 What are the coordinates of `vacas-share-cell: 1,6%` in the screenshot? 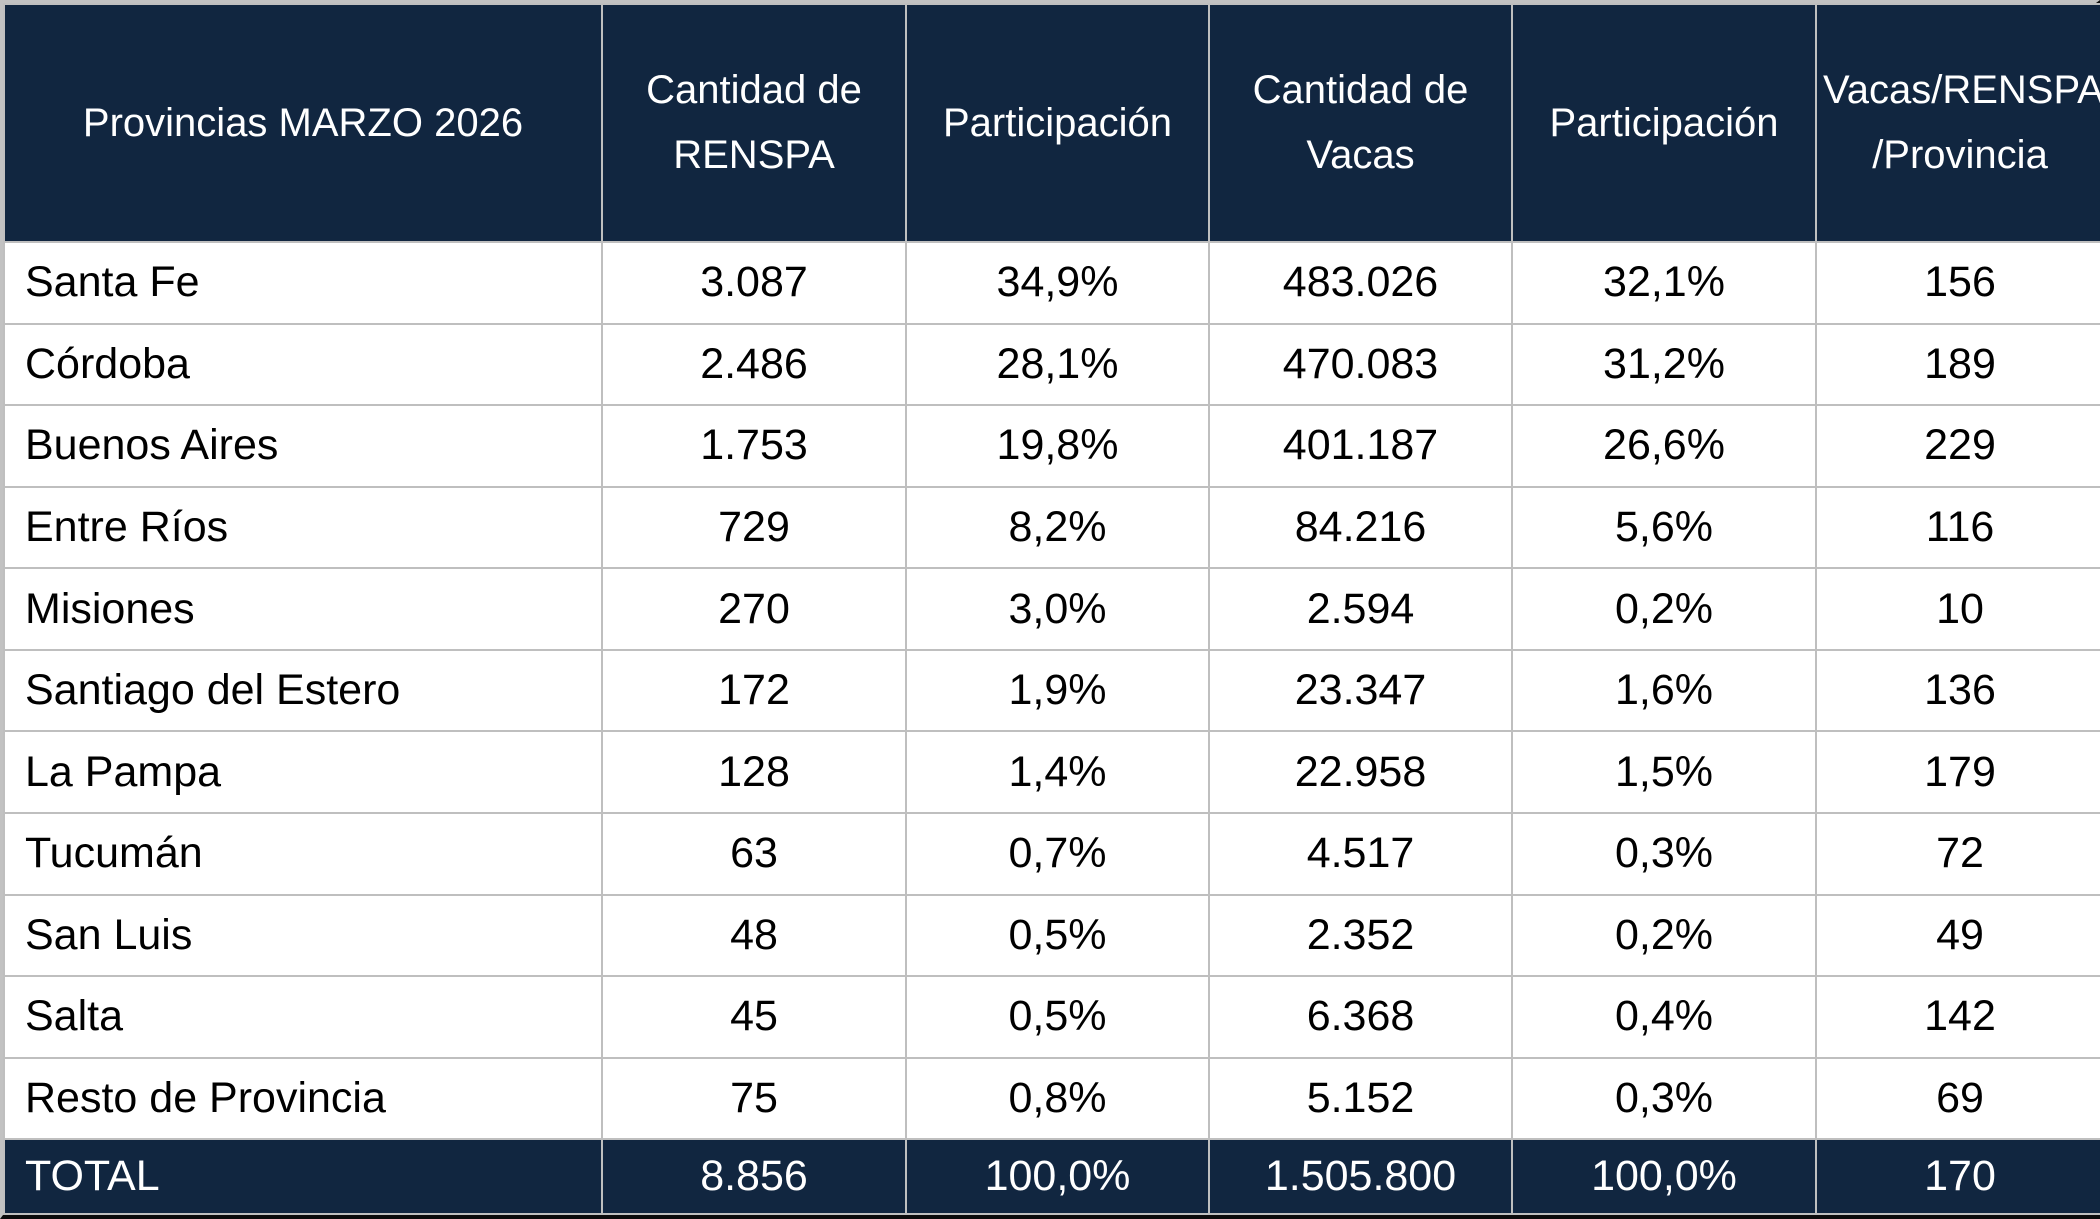 It's located at (1664, 690).